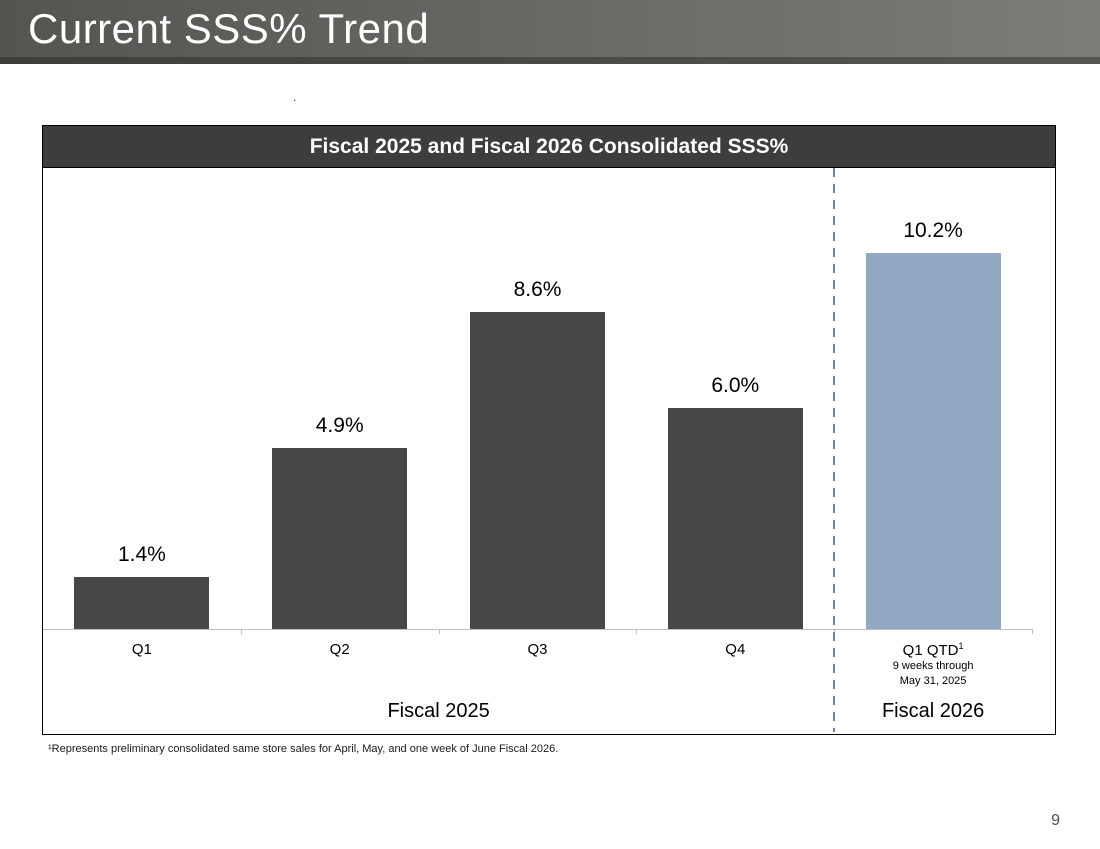 This screenshot has height=849, width=1100. What do you see at coordinates (141, 649) in the screenshot?
I see `category-label: Q1` at bounding box center [141, 649].